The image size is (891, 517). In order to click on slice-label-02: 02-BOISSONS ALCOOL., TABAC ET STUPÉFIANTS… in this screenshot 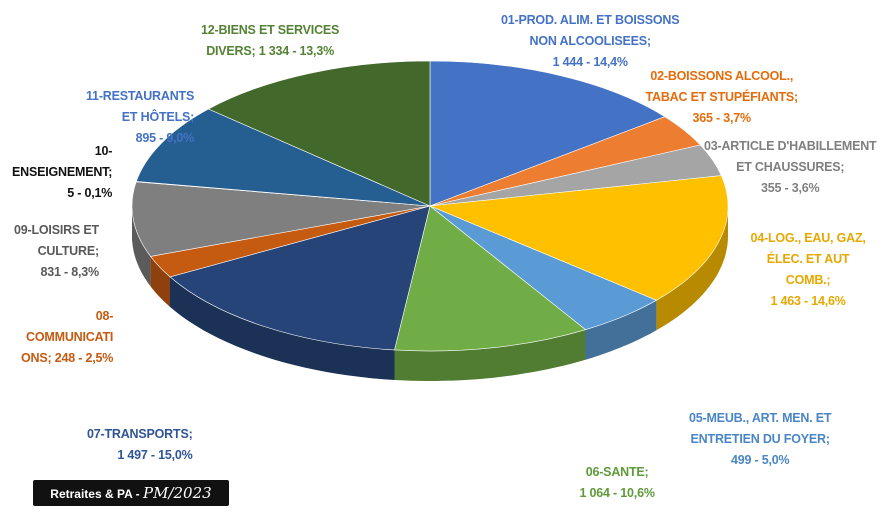, I will do `click(722, 97)`.